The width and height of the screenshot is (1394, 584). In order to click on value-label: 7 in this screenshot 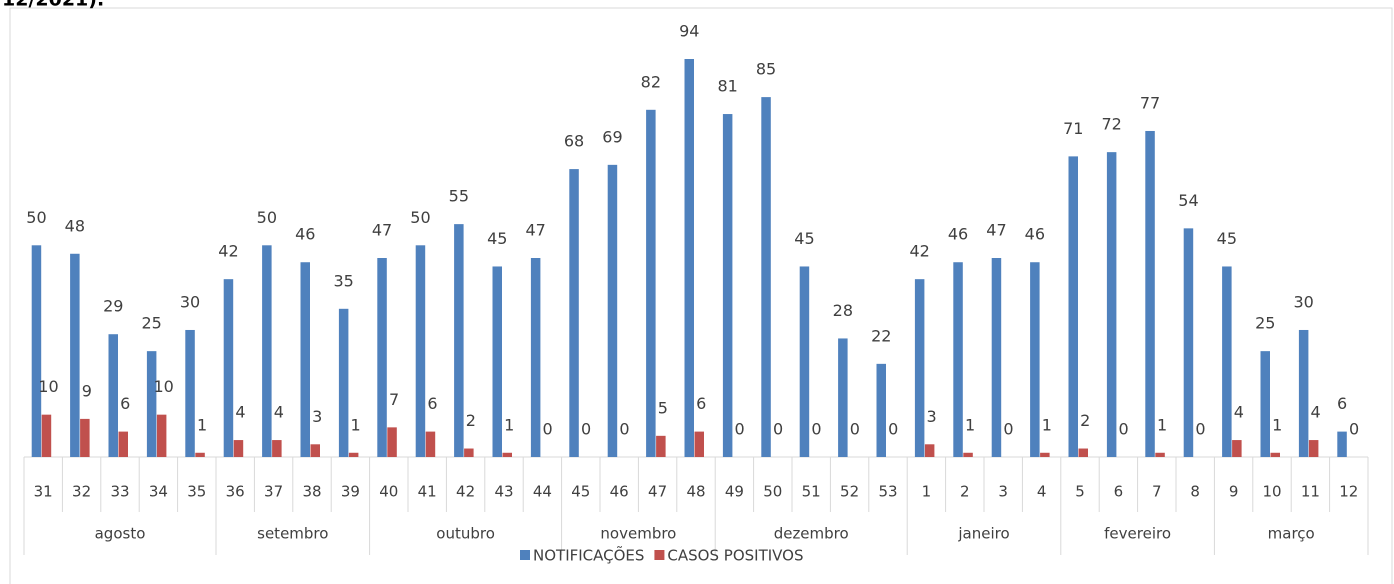, I will do `click(394, 399)`.